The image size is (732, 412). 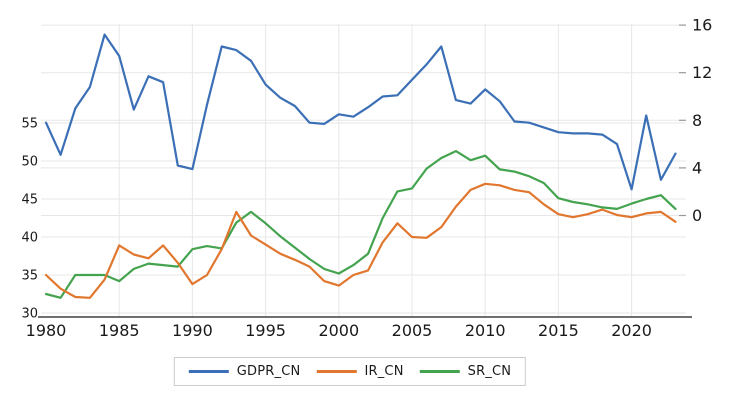 What do you see at coordinates (489, 371) in the screenshot?
I see `legend-label-SR_CN: SR_CN` at bounding box center [489, 371].